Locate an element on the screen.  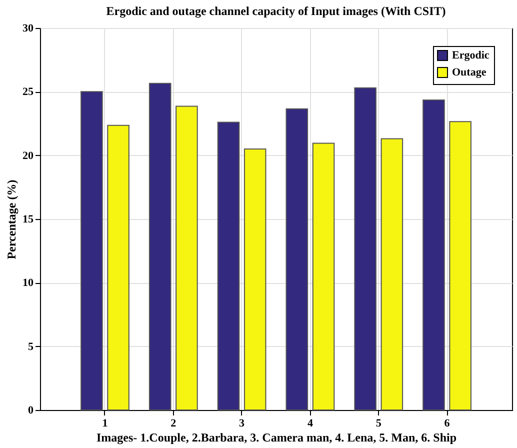
y-tick-label: 5 is located at coordinates (31, 346).